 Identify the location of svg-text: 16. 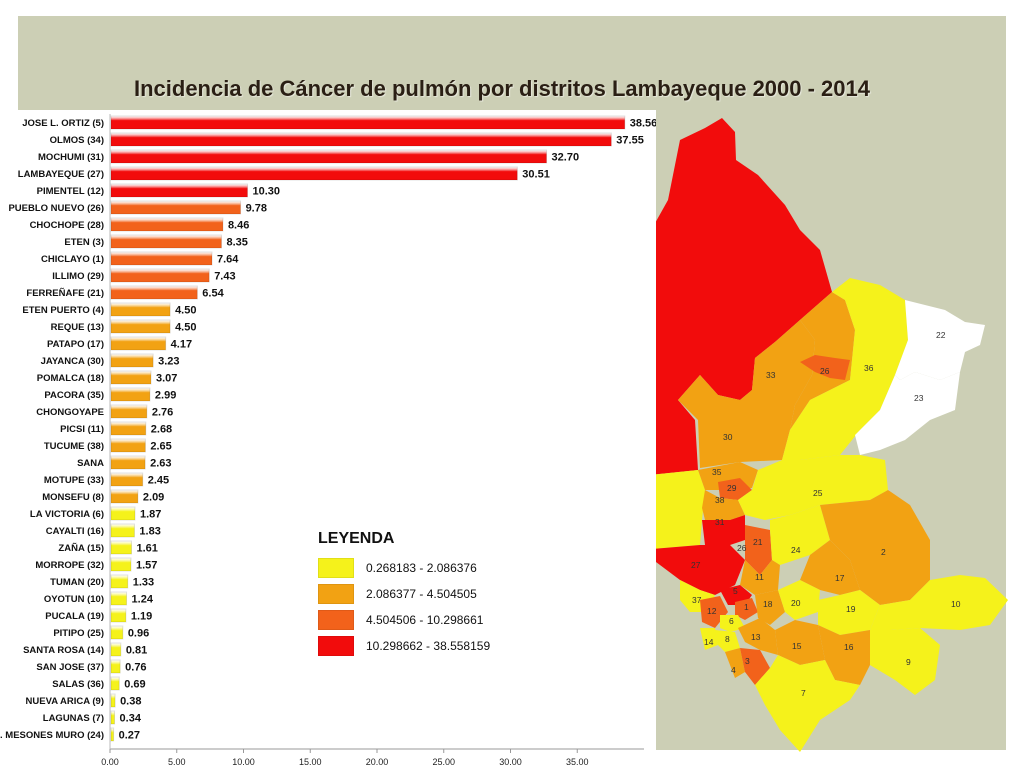
(849, 647).